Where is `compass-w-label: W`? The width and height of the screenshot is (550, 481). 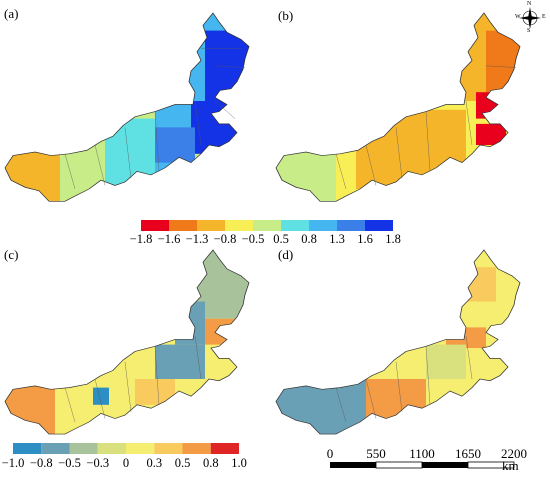 compass-w-label: W is located at coordinates (518, 17).